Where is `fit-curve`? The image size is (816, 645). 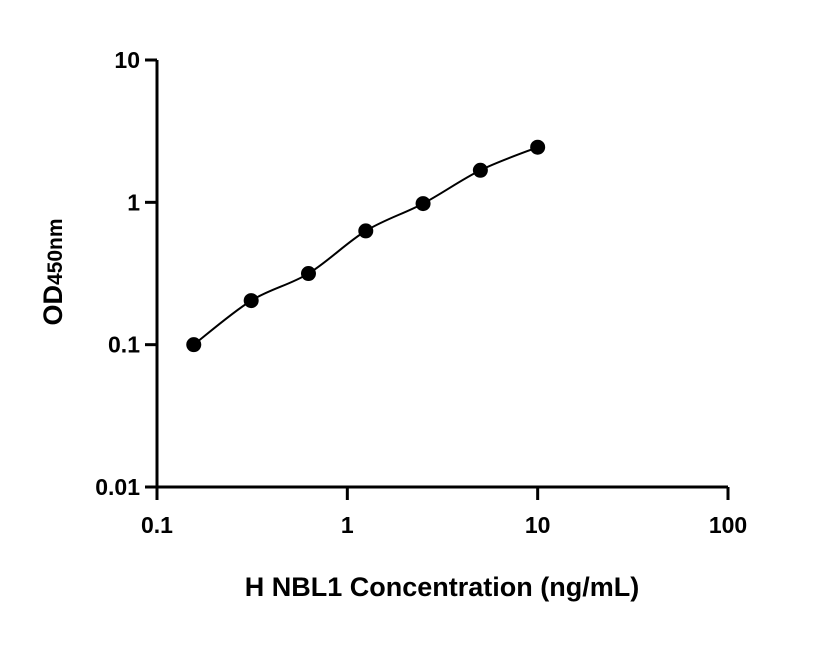
fit-curve is located at coordinates (366, 246).